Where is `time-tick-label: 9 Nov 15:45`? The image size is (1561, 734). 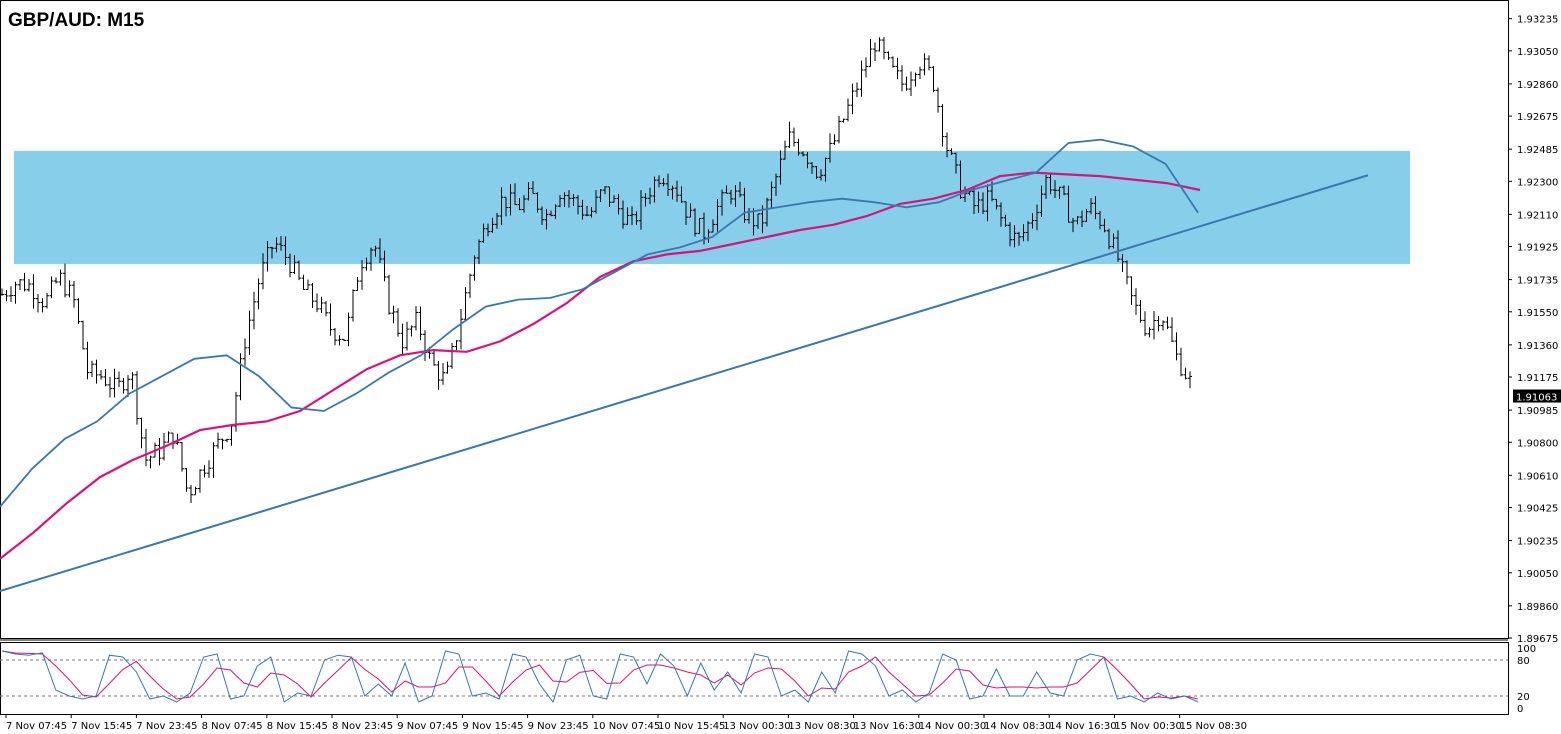
time-tick-label: 9 Nov 15:45 is located at coordinates (492, 726).